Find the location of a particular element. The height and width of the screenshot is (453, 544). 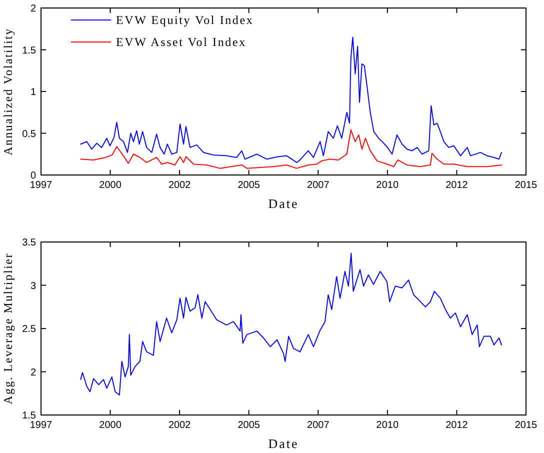

y-tick-label: 3 is located at coordinates (33, 286).